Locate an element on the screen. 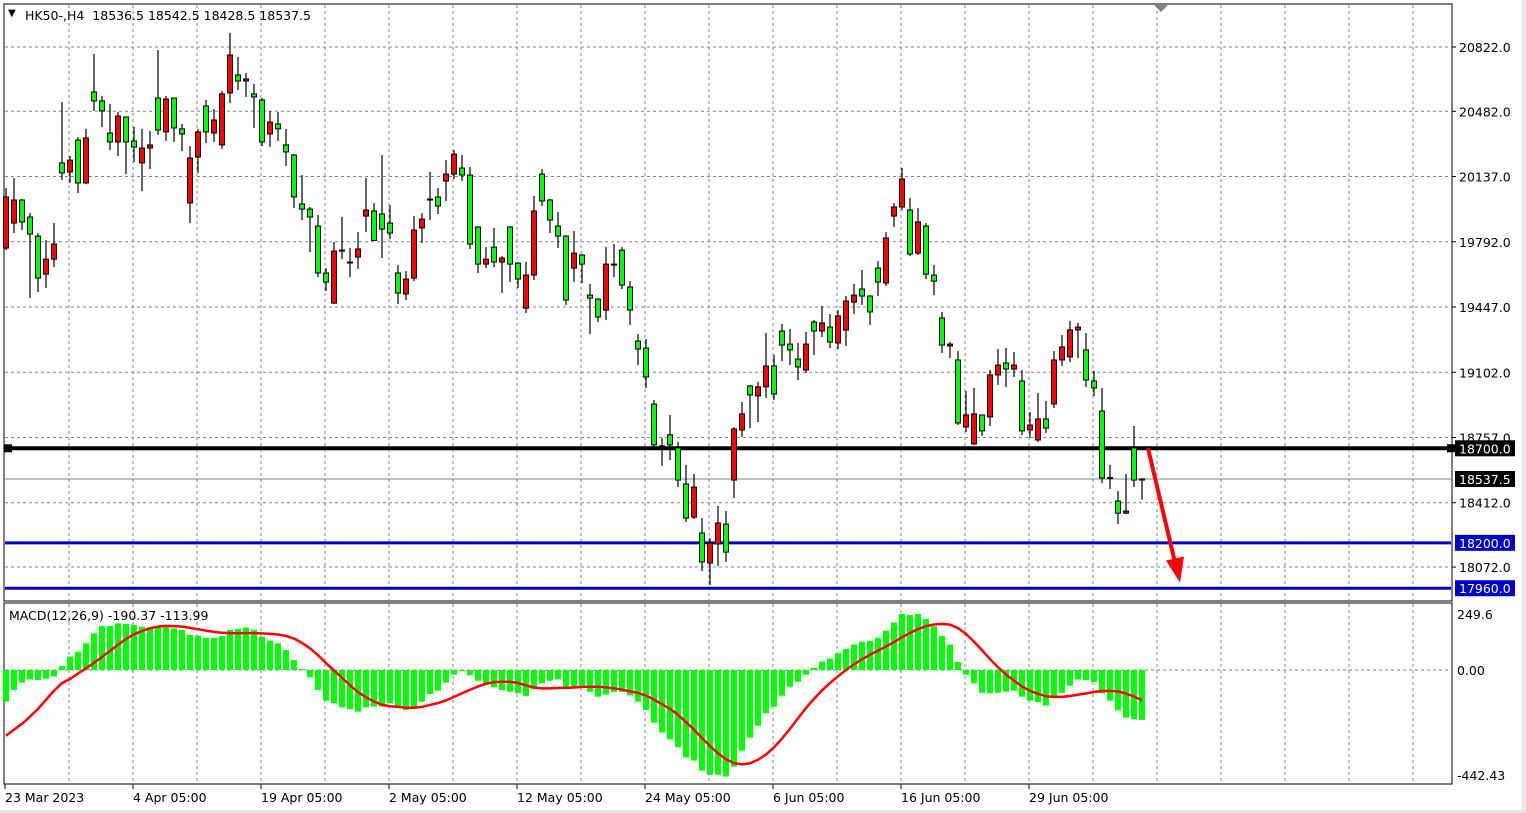 Image resolution: width=1526 pixels, height=813 pixels. macd-main-value: -190.37 is located at coordinates (132, 615).